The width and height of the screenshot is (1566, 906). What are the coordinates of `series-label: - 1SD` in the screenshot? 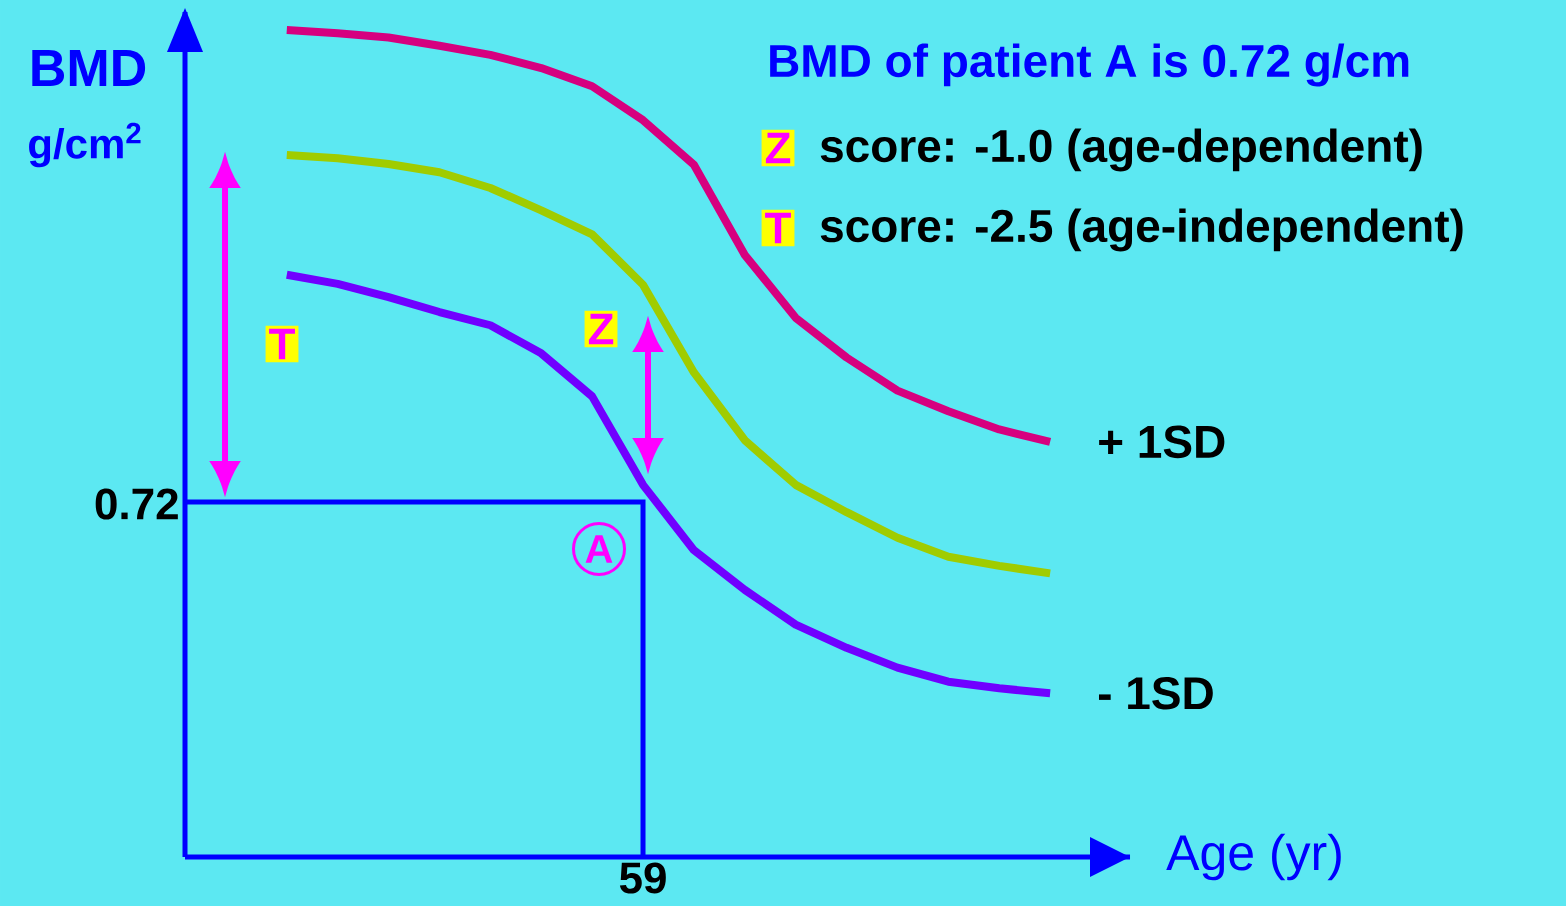 It's located at (1155, 693).